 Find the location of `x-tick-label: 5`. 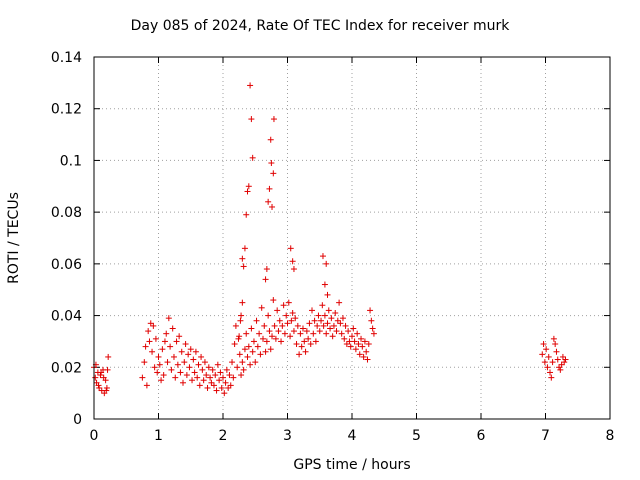

x-tick-label: 5 is located at coordinates (416, 436).